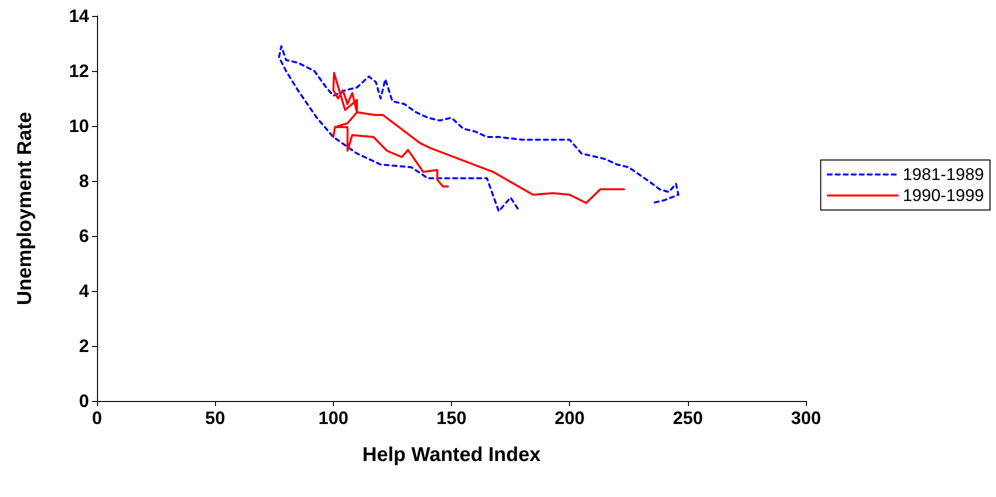 This screenshot has height=497, width=996. Describe the element at coordinates (943, 174) in the screenshot. I see `legend-label: 1981-1989` at that location.